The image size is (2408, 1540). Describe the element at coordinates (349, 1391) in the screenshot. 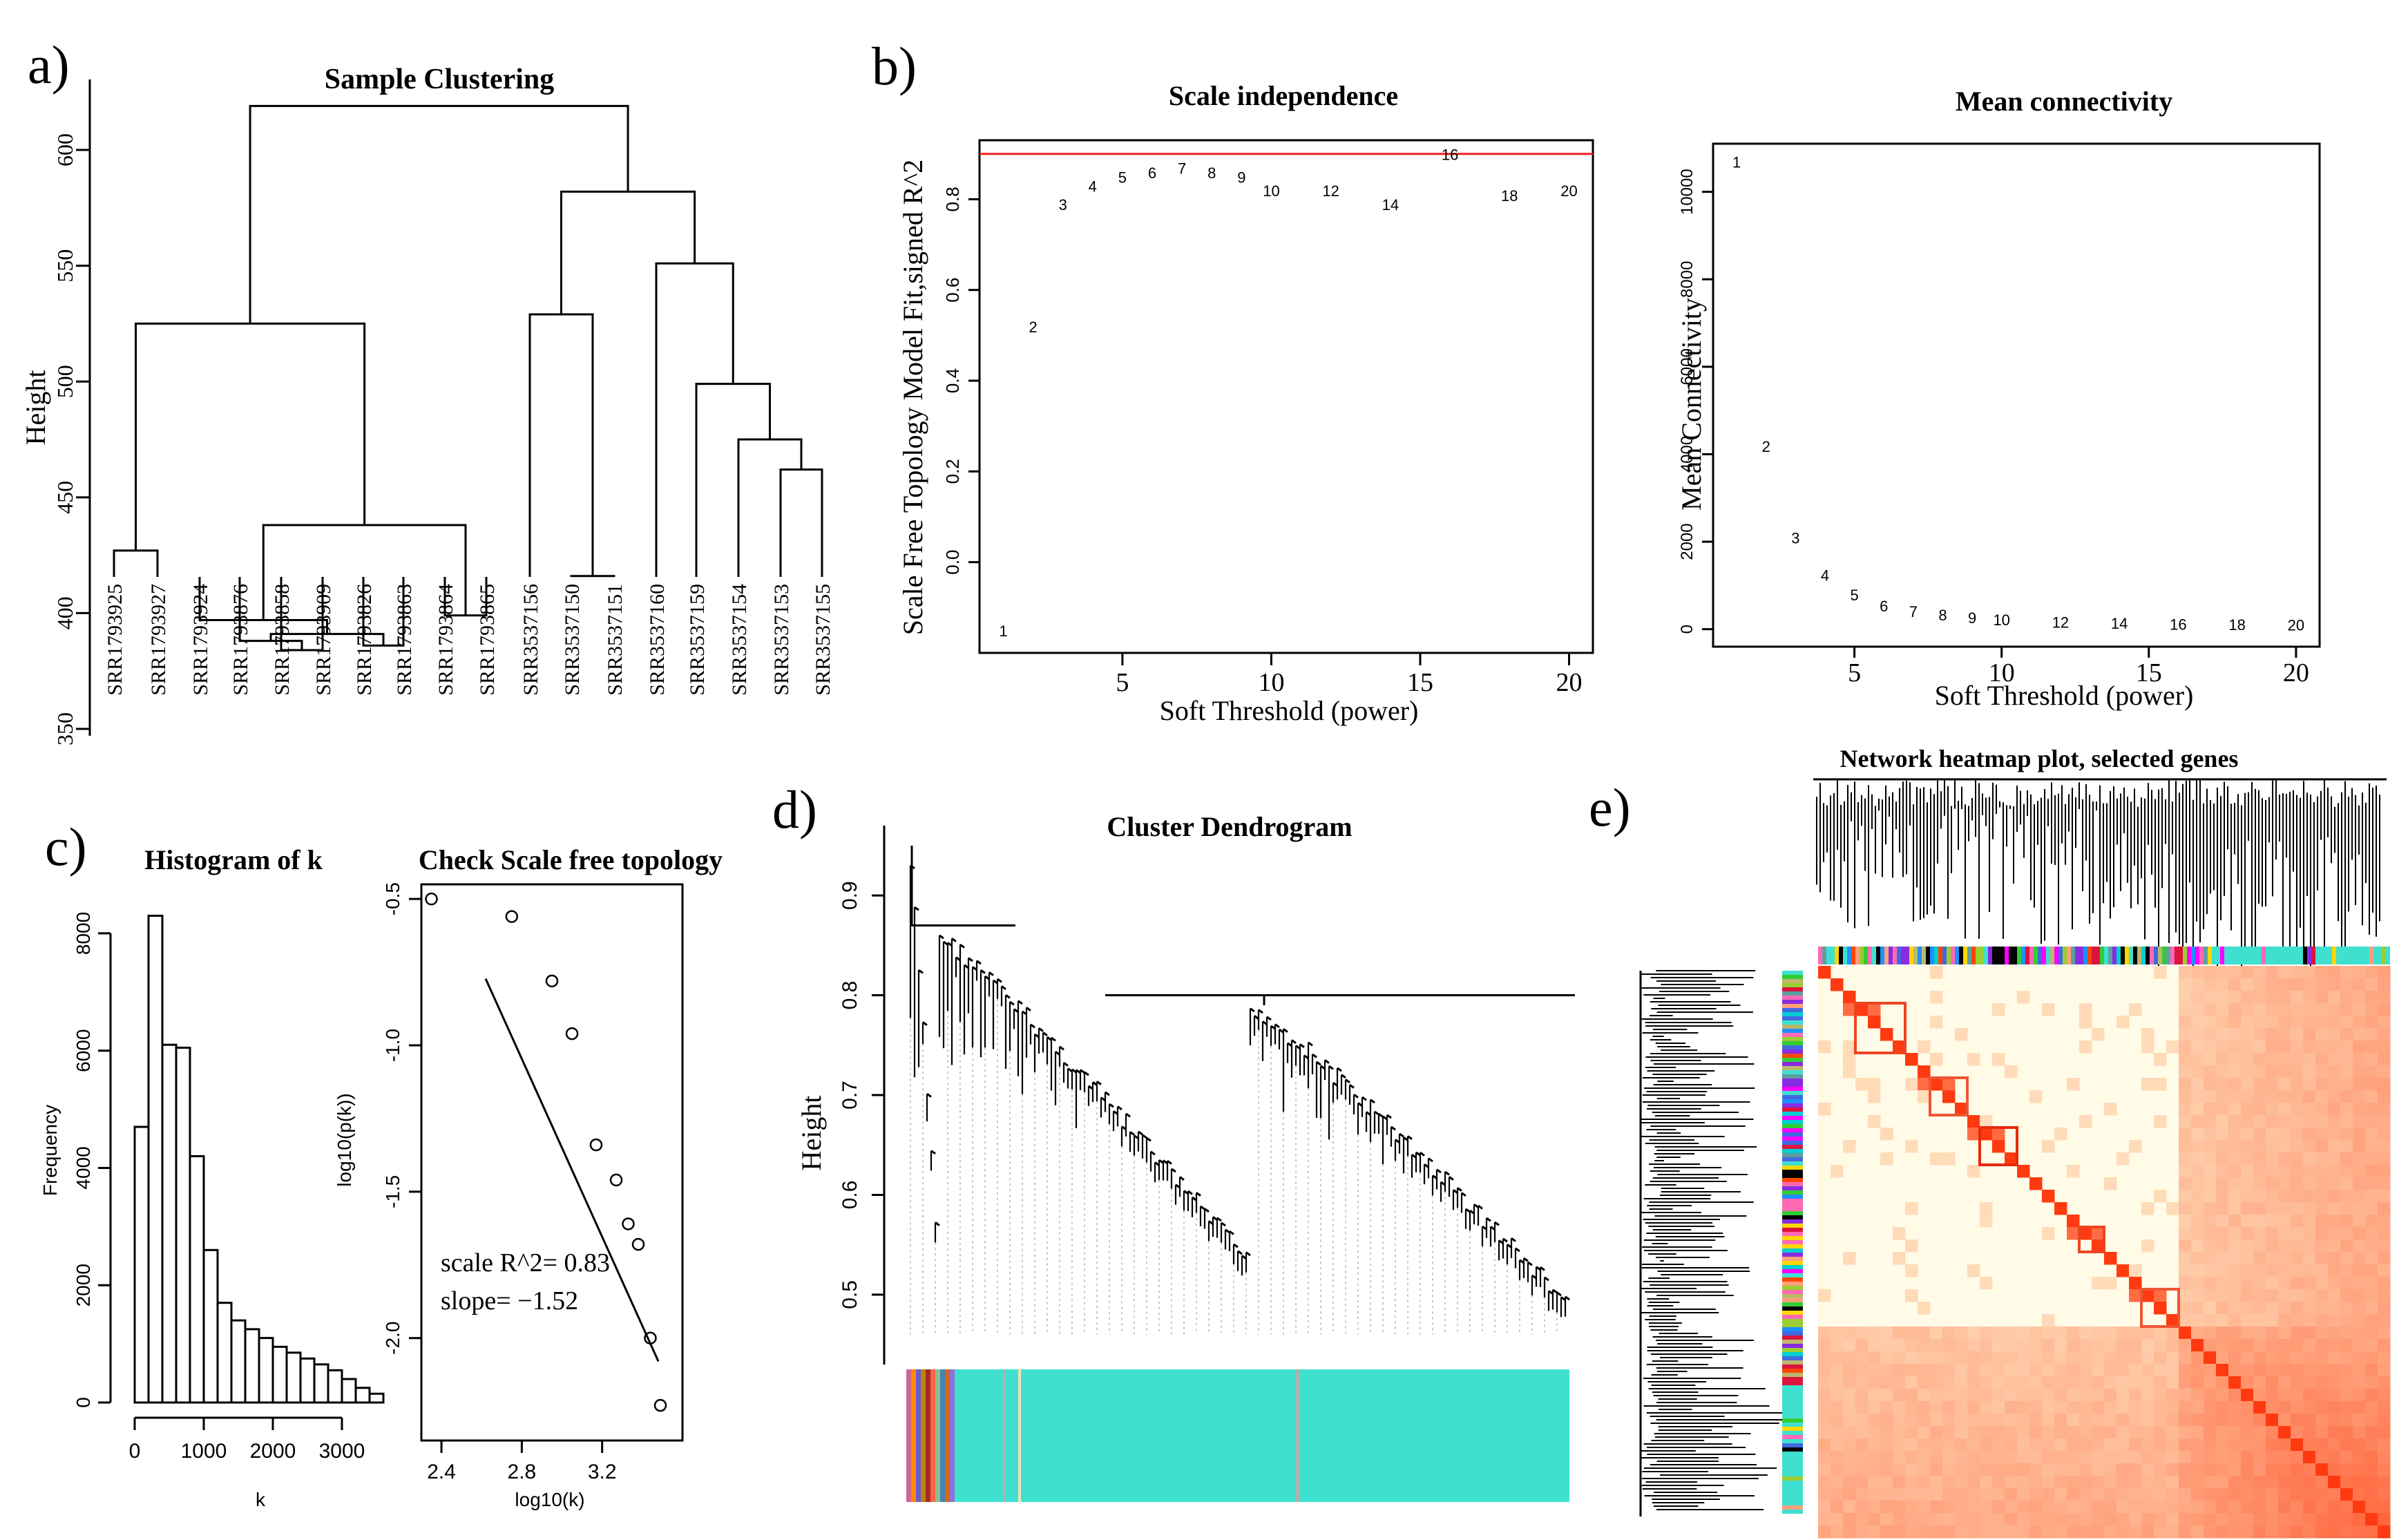

I see `histogram-bar` at that location.